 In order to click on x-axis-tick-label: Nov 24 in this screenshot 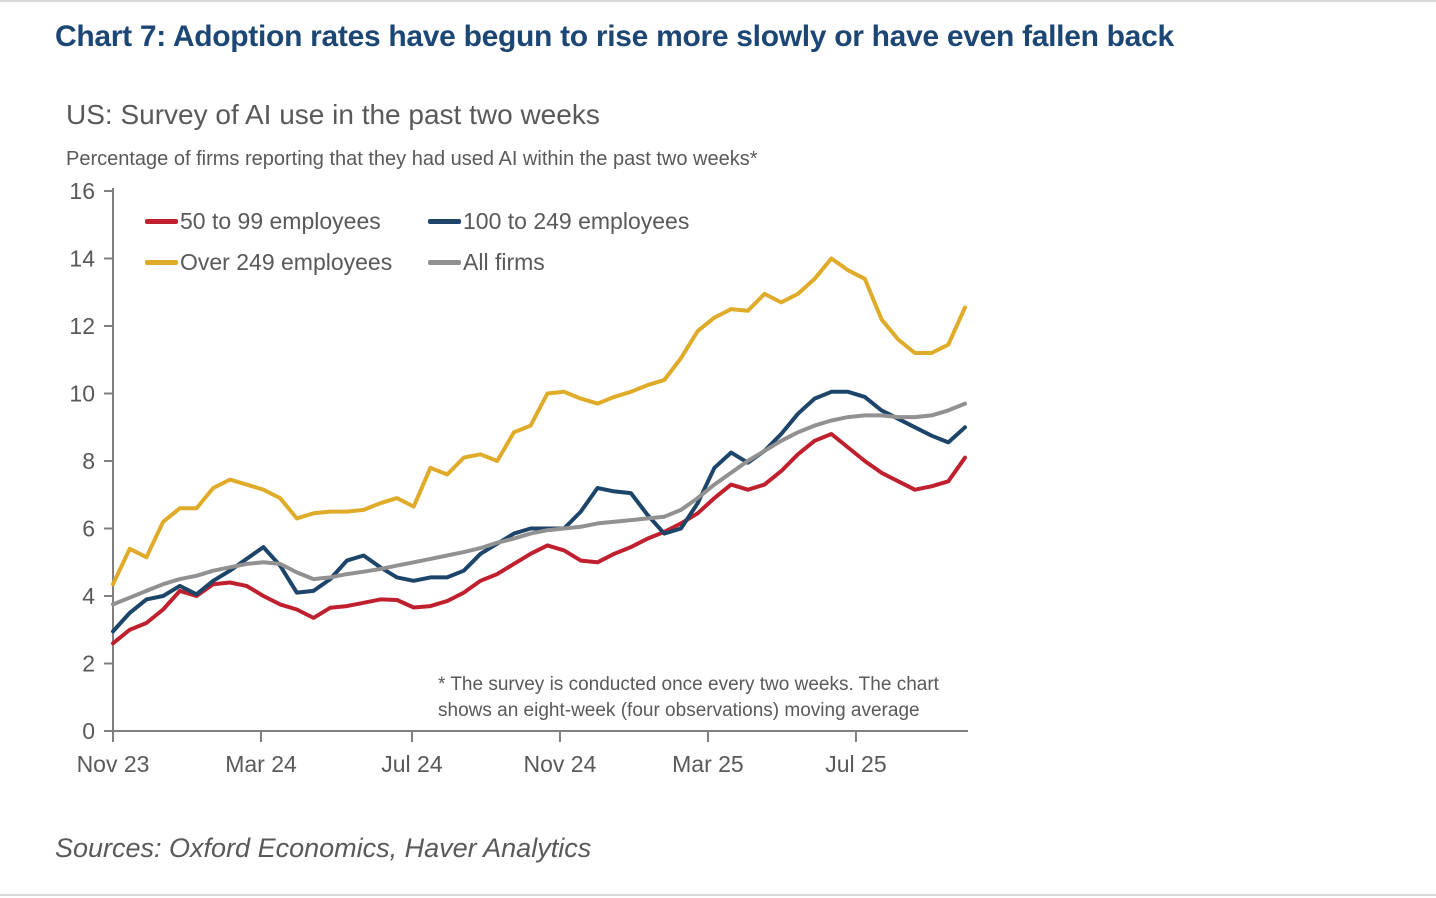, I will do `click(560, 764)`.